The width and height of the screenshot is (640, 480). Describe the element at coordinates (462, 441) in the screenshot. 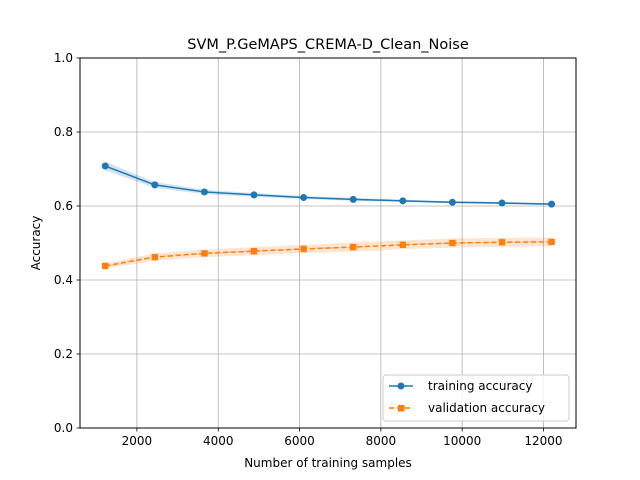

I see `x-tick-label: 10000` at that location.